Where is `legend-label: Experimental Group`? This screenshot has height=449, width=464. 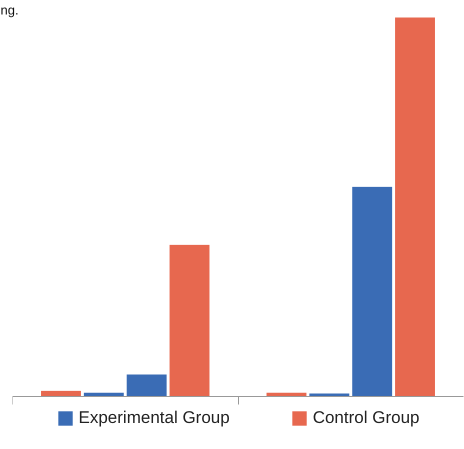 legend-label: Experimental Group is located at coordinates (154, 418).